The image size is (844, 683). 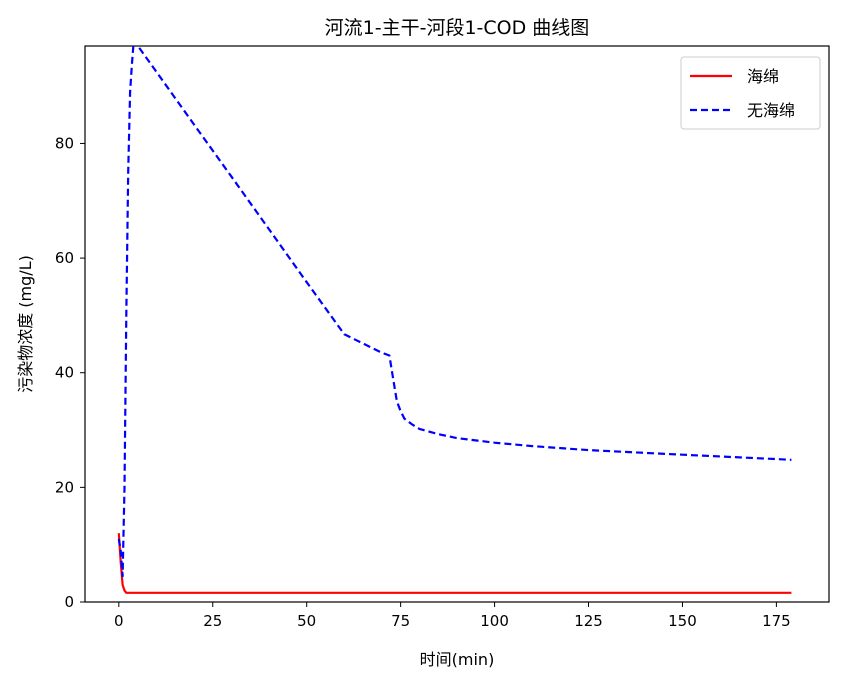 I want to click on legend-label-1: 无海绵, so click(x=771, y=110).